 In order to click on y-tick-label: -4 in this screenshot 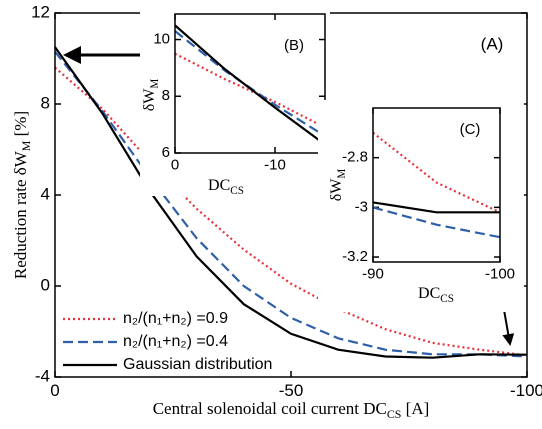, I will do `click(42, 375)`.